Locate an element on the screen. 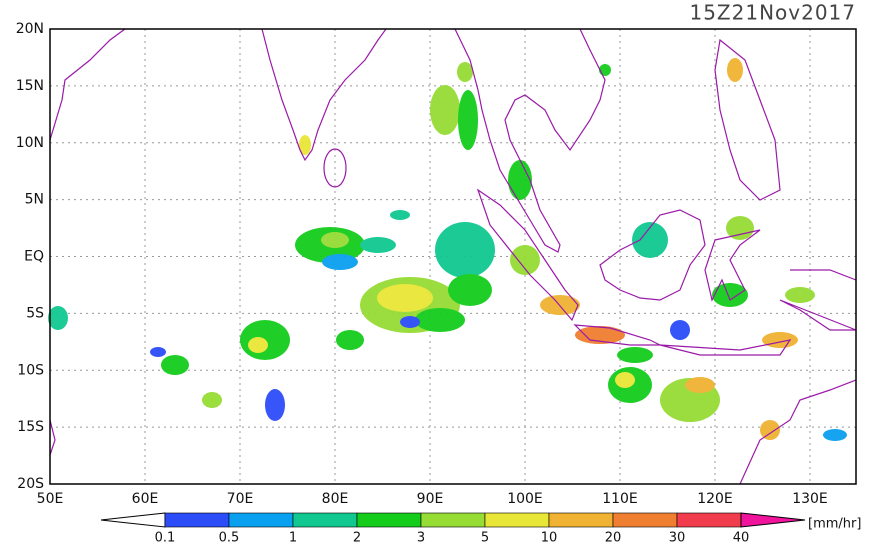 The height and width of the screenshot is (548, 880). lat-label: EQ is located at coordinates (34, 257).